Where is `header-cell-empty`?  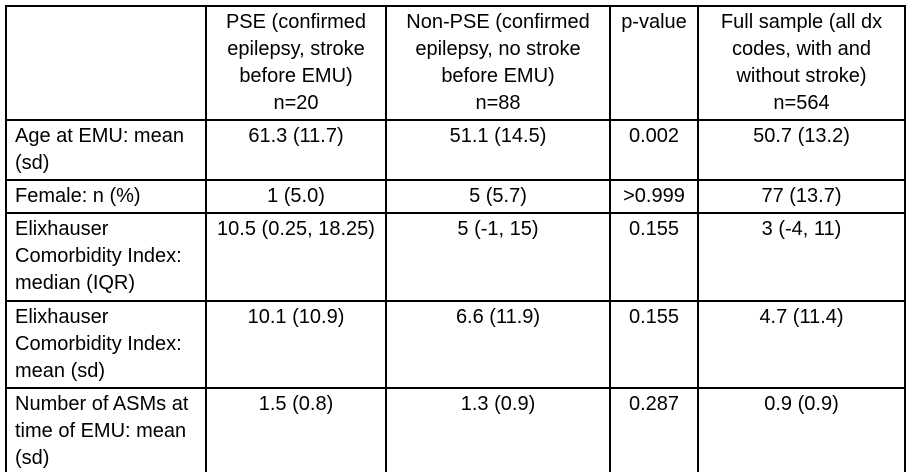 header-cell-empty is located at coordinates (106, 63).